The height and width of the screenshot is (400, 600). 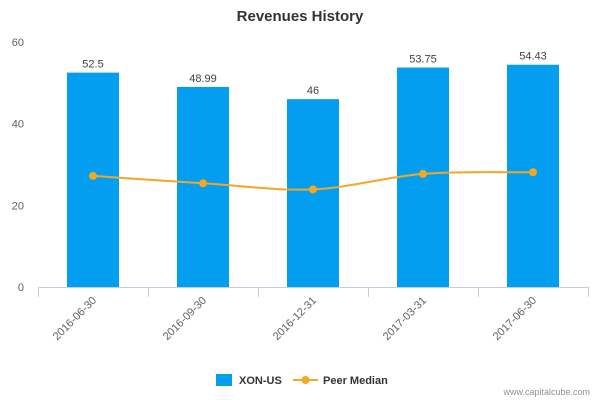 I want to click on legend-item-peer-median: Peer Median, so click(x=340, y=381).